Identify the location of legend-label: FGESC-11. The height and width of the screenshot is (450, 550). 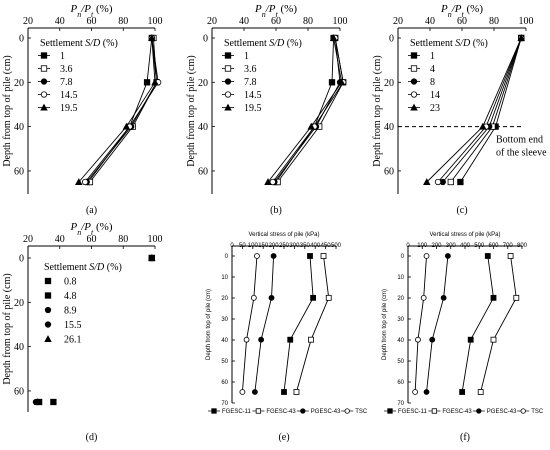
(413, 412).